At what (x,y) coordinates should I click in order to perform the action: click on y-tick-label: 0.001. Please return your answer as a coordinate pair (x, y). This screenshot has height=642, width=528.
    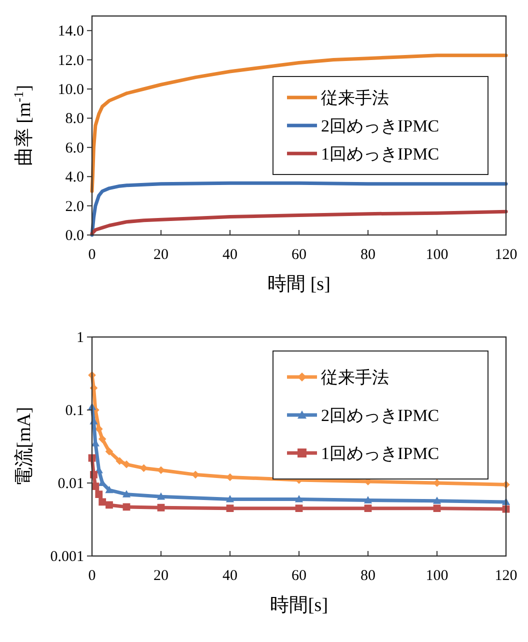
    Looking at the image, I should click on (67, 557).